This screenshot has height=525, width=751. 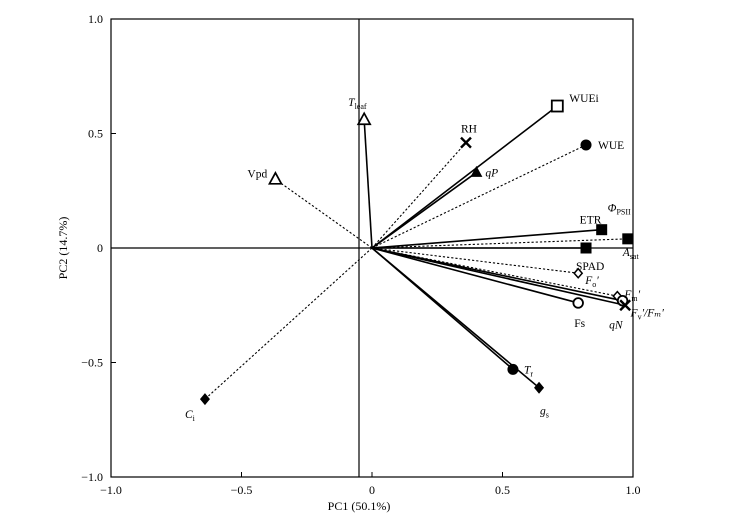 I want to click on vector-rh, so click(x=419, y=195).